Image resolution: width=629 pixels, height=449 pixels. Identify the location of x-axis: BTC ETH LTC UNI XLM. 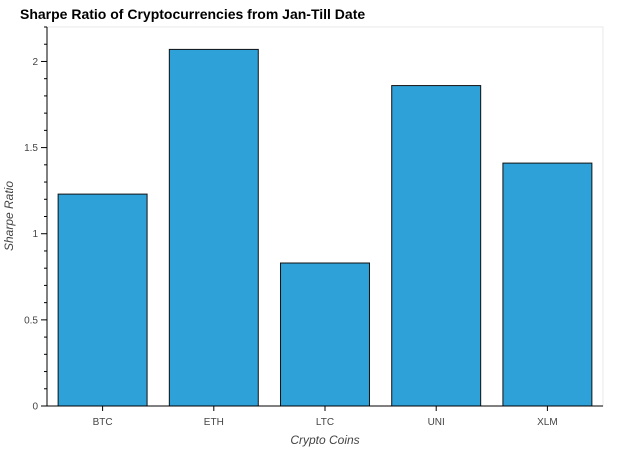
(325, 416).